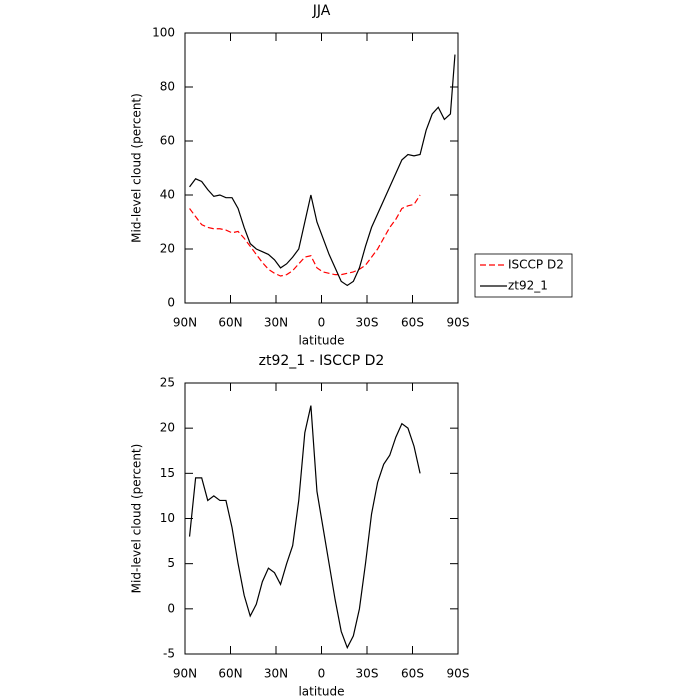  Describe the element at coordinates (167, 87) in the screenshot. I see `y-tick-label: 80` at that location.